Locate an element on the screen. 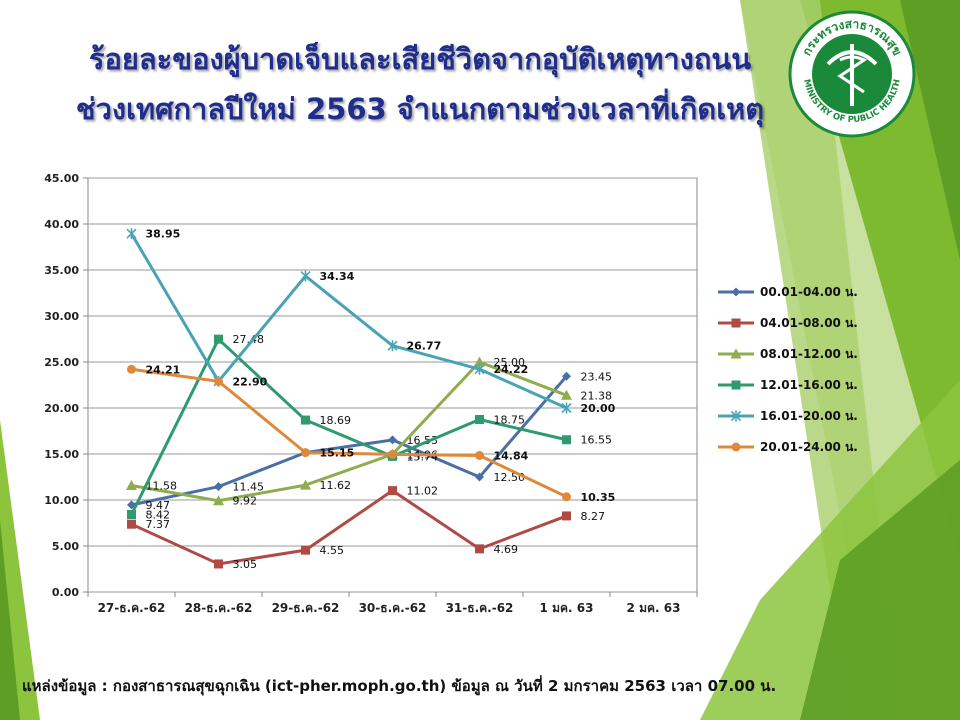 The width and height of the screenshot is (960, 720). y-tick-label: 5.00 is located at coordinates (65, 546).